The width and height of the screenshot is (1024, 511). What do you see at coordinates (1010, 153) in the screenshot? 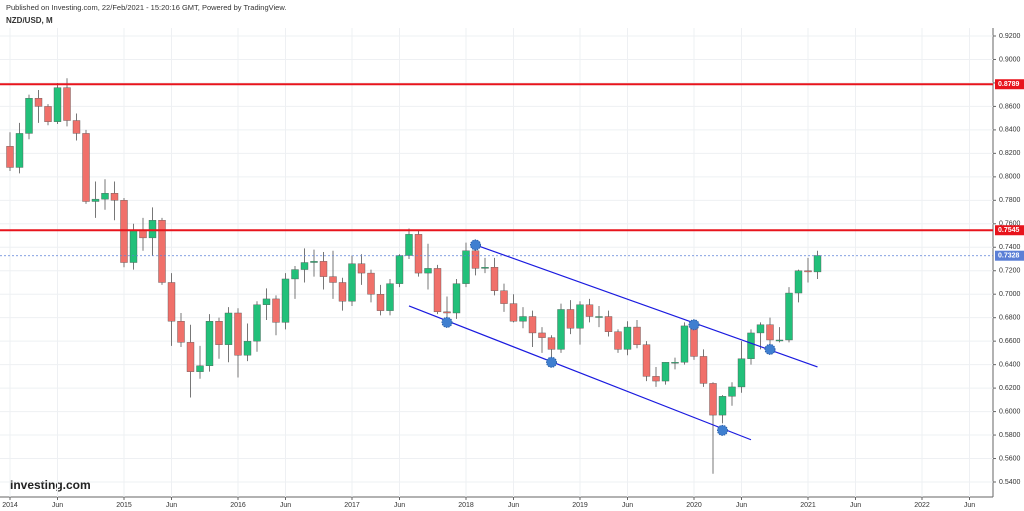
I see `y-tick-label: 0.8200` at bounding box center [1010, 153].